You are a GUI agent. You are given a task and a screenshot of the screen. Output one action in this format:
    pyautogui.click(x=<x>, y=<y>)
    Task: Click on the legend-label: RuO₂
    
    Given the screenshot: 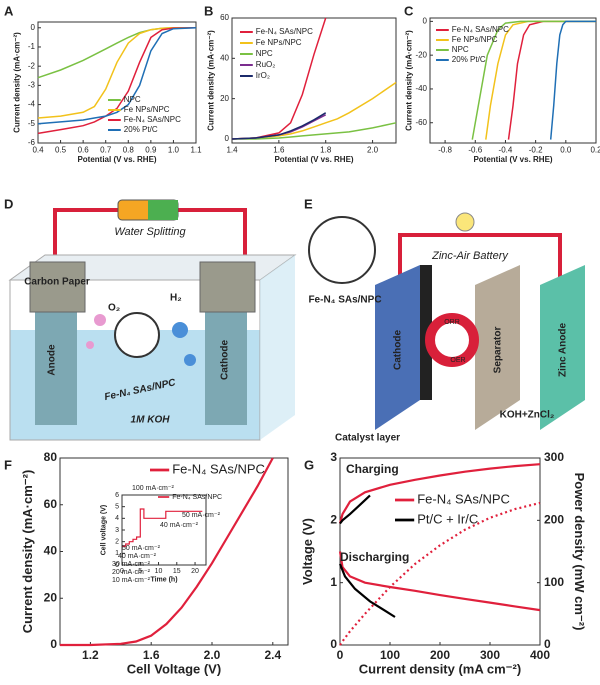 What is the action you would take?
    pyautogui.click(x=266, y=64)
    